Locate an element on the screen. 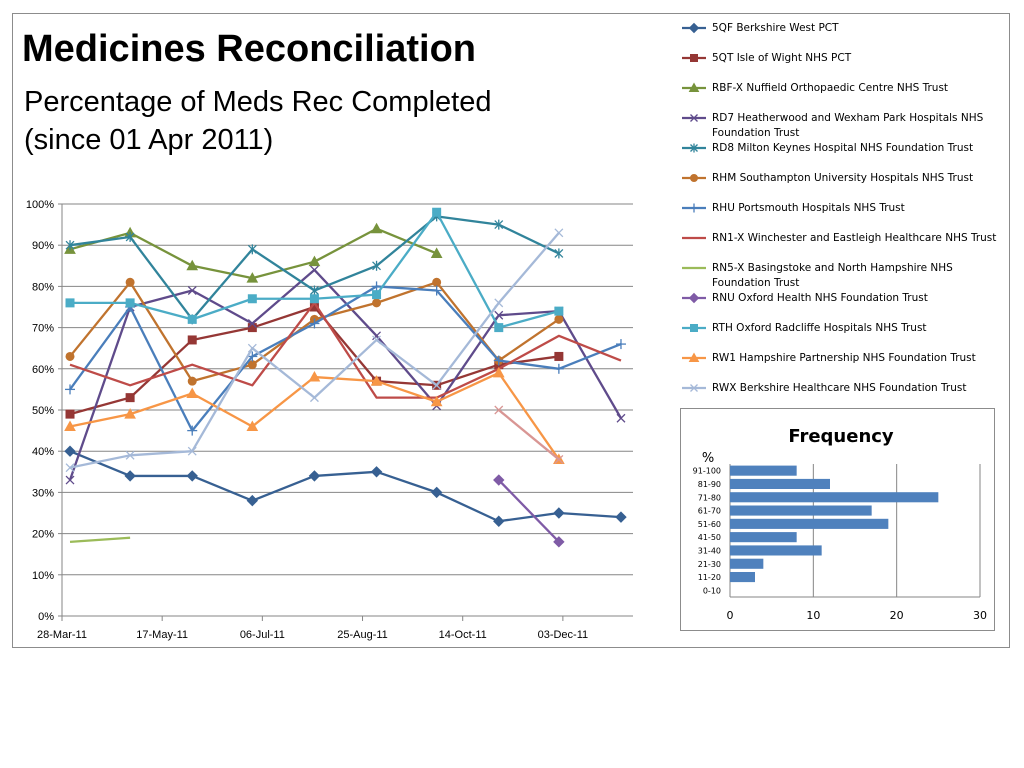 Image resolution: width=1024 pixels, height=768 pixels. y-tick-label: 40% is located at coordinates (43, 452).